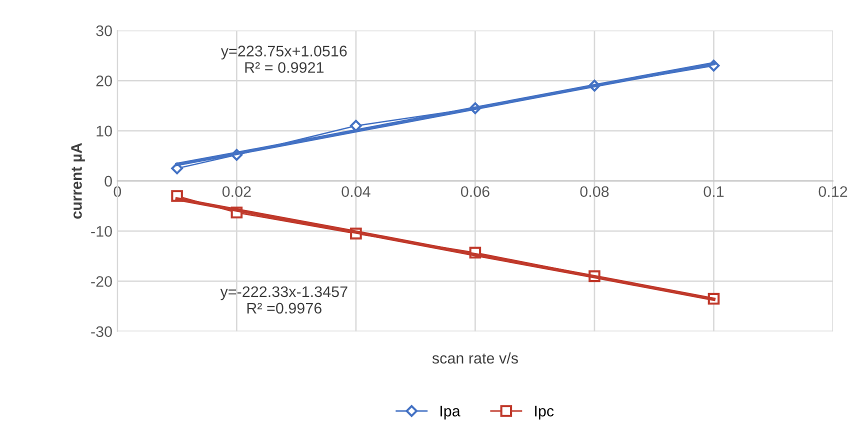 This screenshot has height=436, width=857. I want to click on y-tick-label: -10, so click(101, 231).